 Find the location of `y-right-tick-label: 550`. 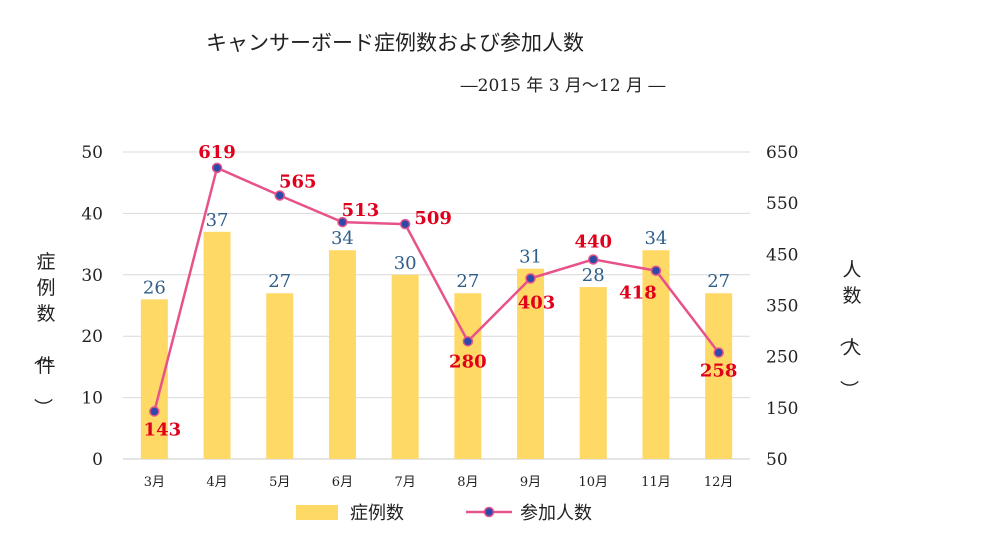

y-right-tick-label: 550 is located at coordinates (782, 204).